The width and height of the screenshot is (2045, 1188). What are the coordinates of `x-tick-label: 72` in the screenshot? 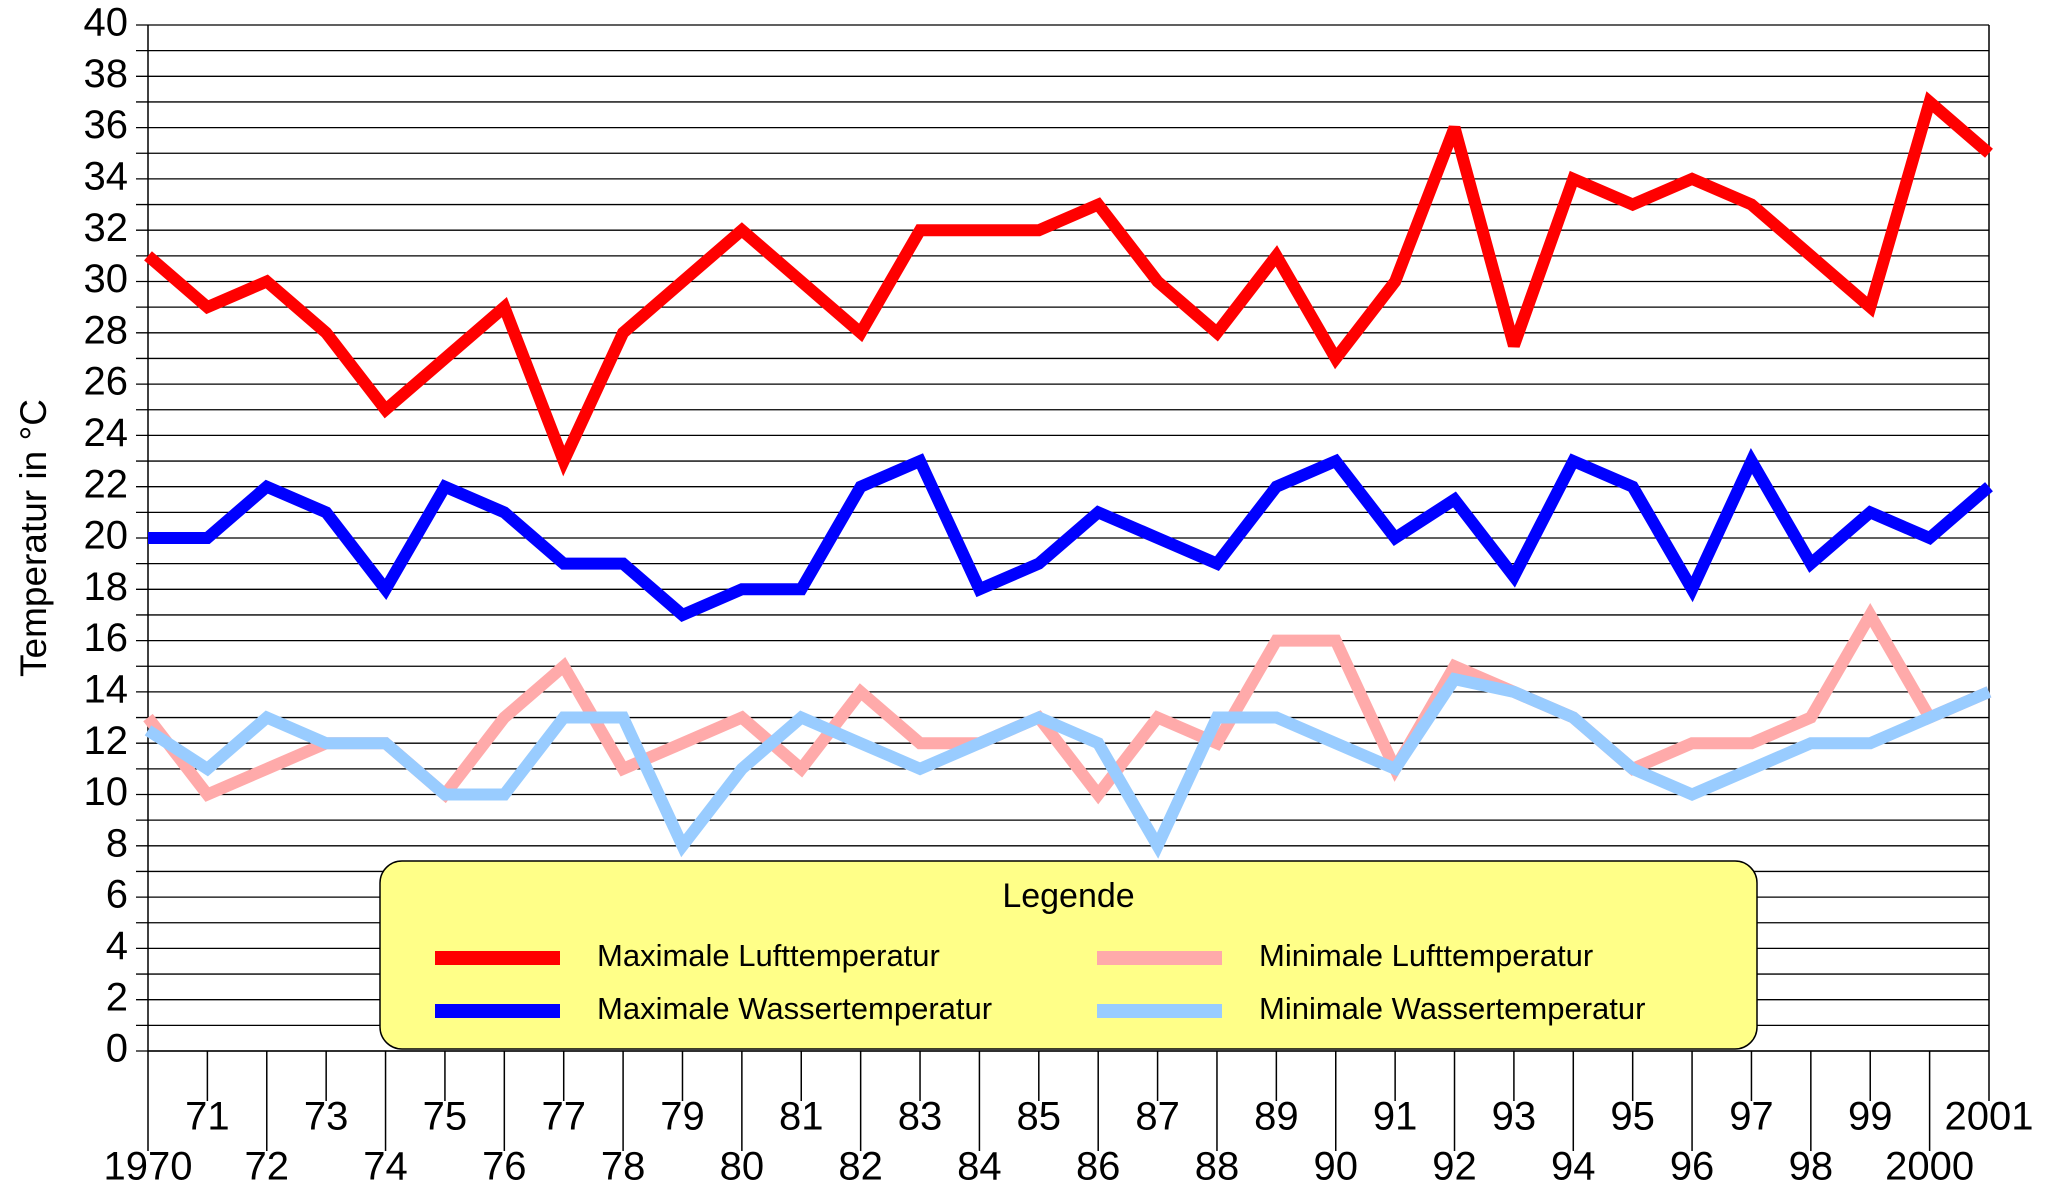 It's located at (267, 1166).